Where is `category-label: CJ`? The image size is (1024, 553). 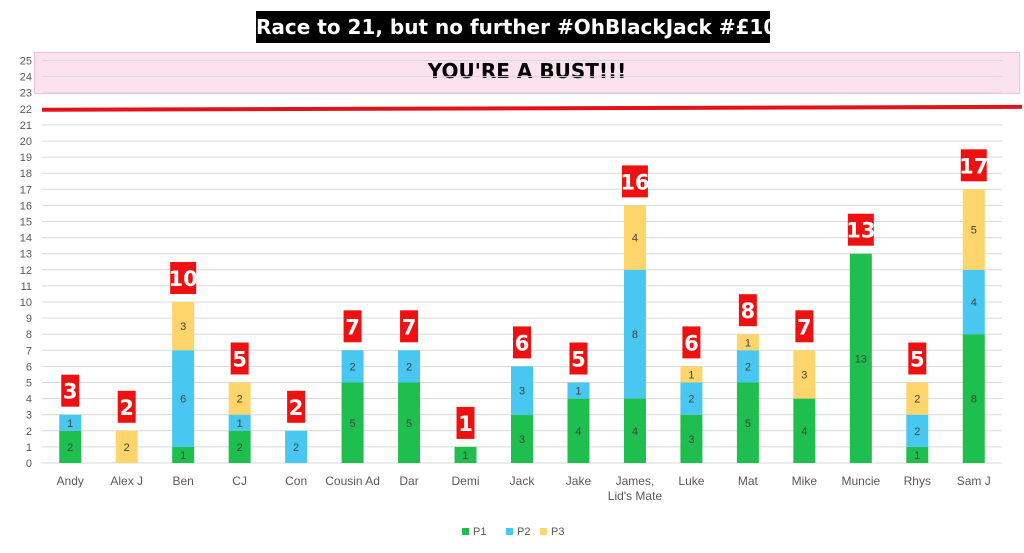 category-label: CJ is located at coordinates (239, 481).